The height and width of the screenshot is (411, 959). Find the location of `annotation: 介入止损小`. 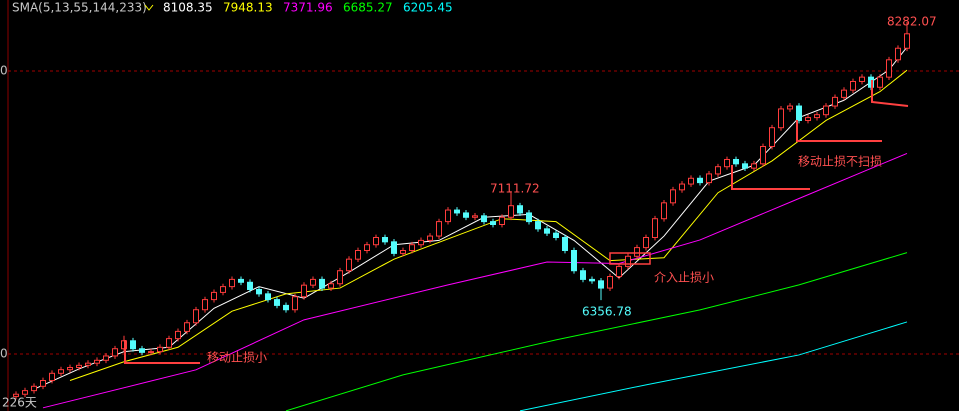

annotation: 介入止损小 is located at coordinates (684, 278).